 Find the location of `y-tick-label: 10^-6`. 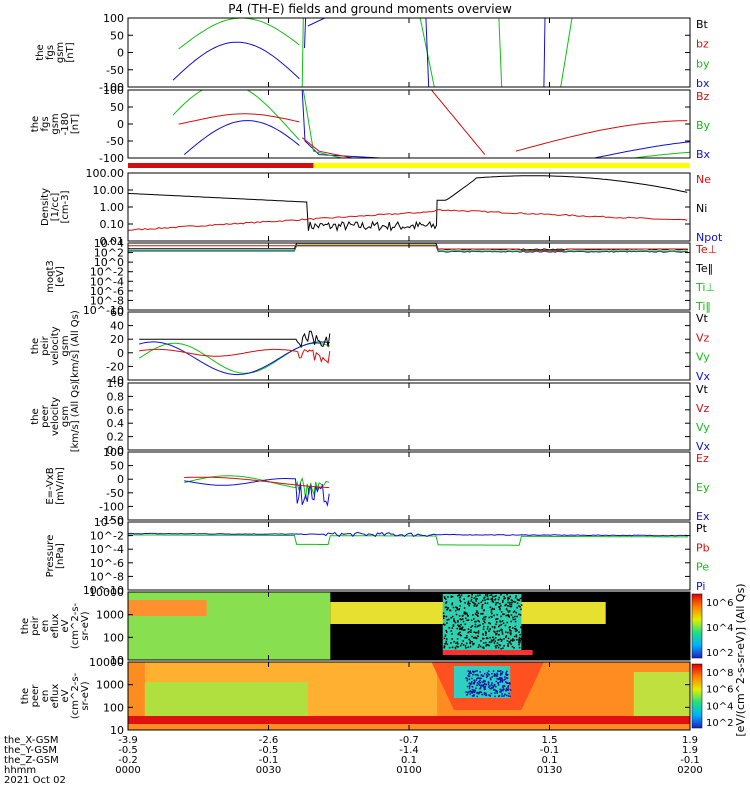

y-tick-label: 10^-6 is located at coordinates (107, 563).